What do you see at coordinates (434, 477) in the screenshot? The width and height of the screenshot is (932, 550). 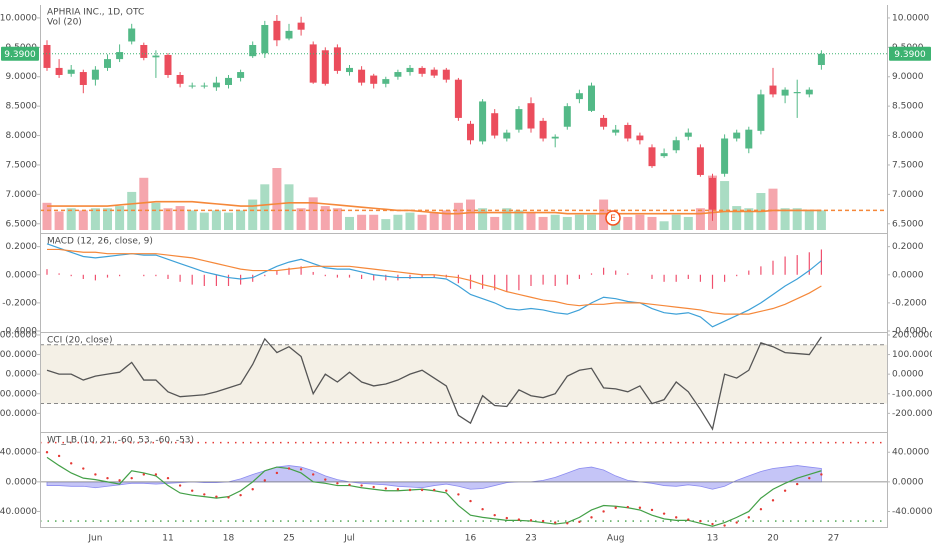 I see `wt-histogram-area` at bounding box center [434, 477].